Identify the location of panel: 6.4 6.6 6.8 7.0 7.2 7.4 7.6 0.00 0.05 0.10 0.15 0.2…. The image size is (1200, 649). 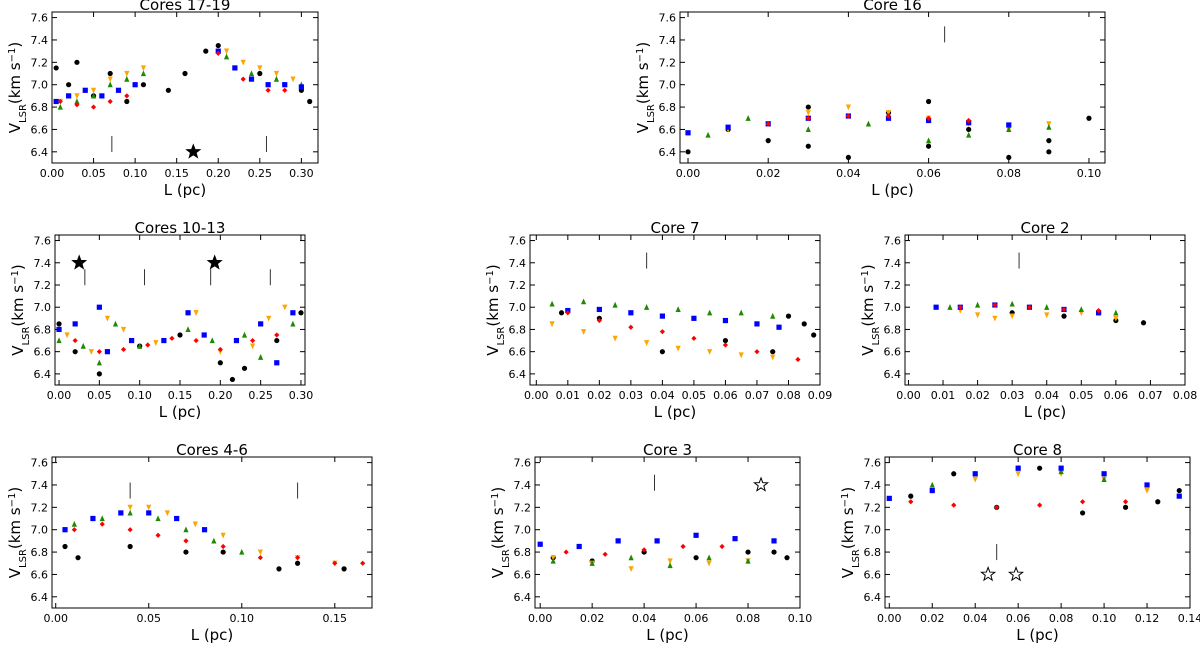
(162, 99).